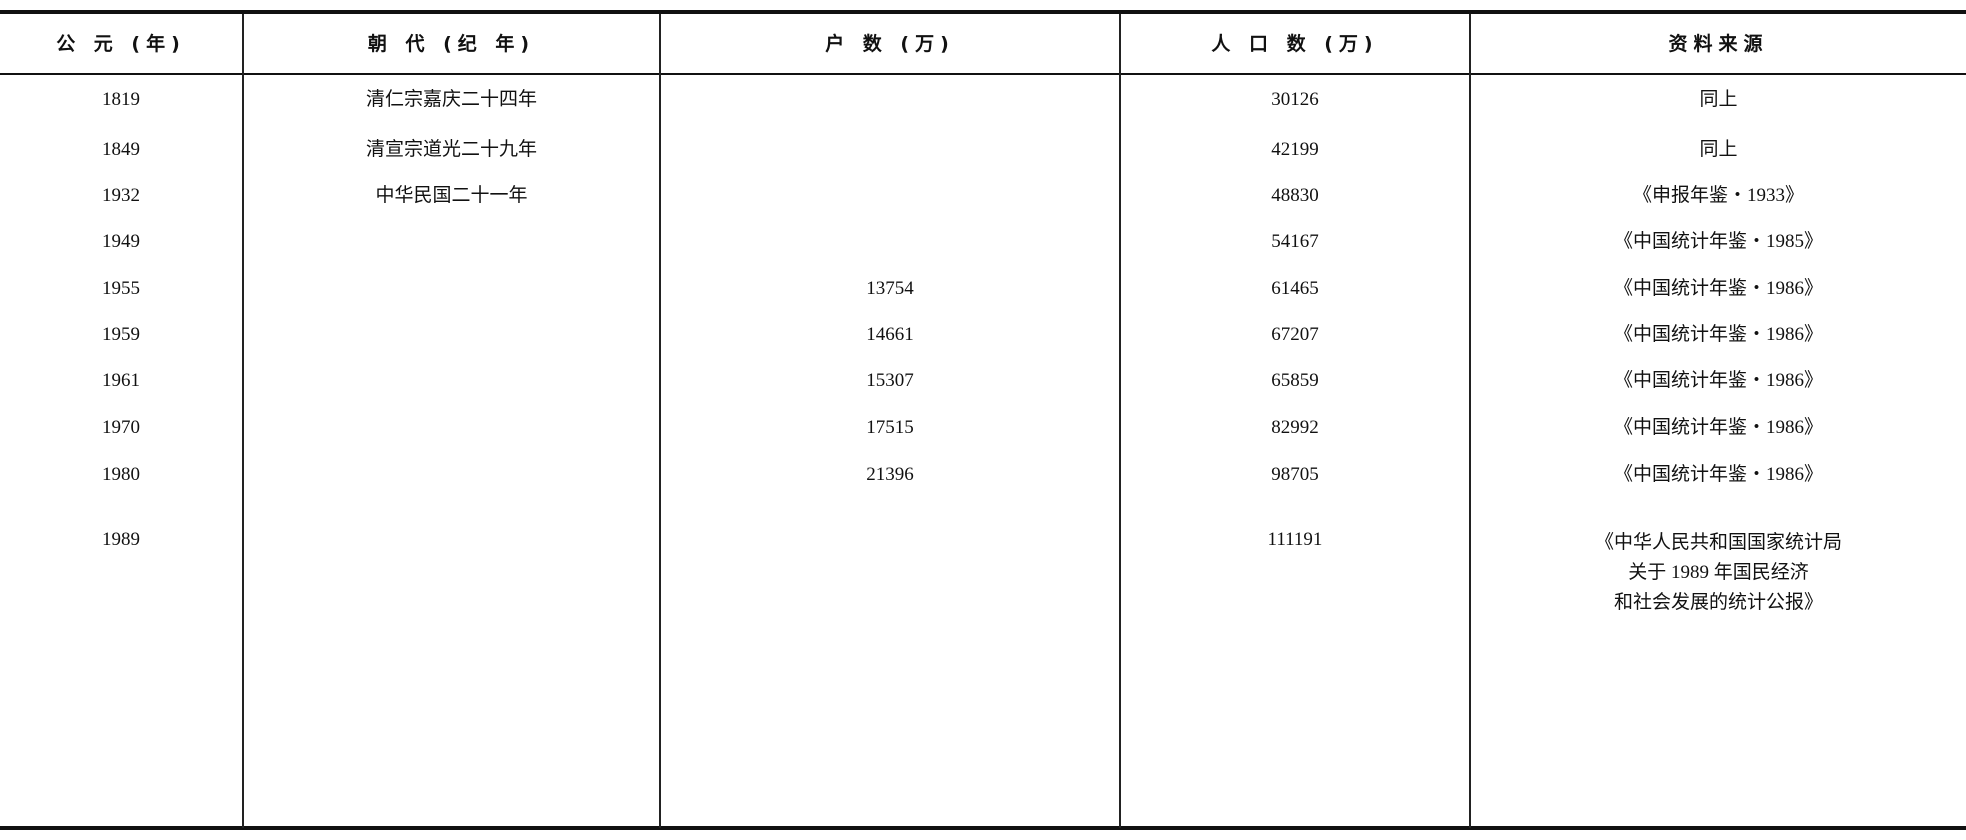  What do you see at coordinates (451, 149) in the screenshot?
I see `cell-dynasty: 清宣宗道光二十九年` at bounding box center [451, 149].